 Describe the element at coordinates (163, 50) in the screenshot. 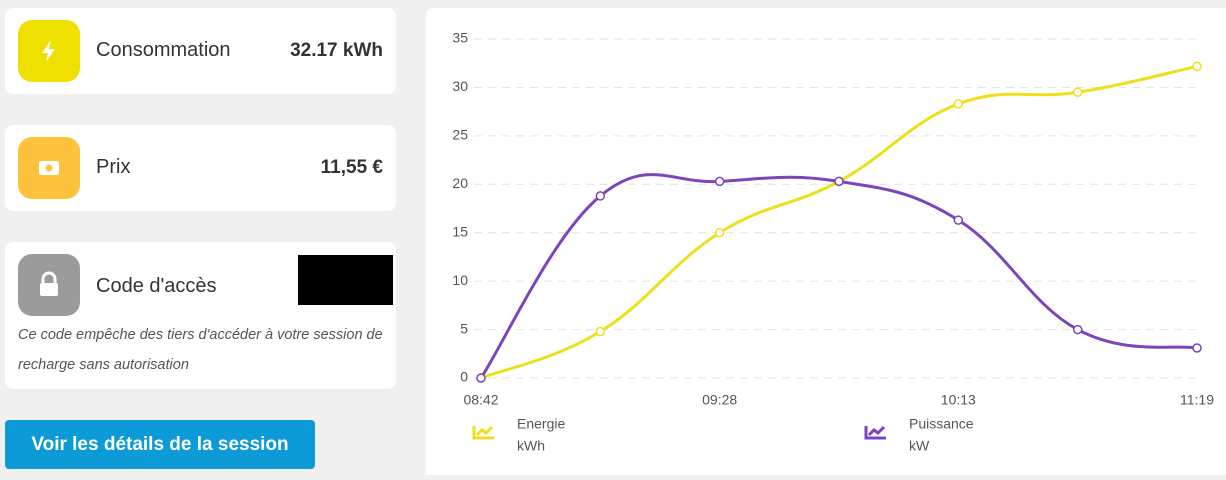

I see `card-label: Consommation` at that location.